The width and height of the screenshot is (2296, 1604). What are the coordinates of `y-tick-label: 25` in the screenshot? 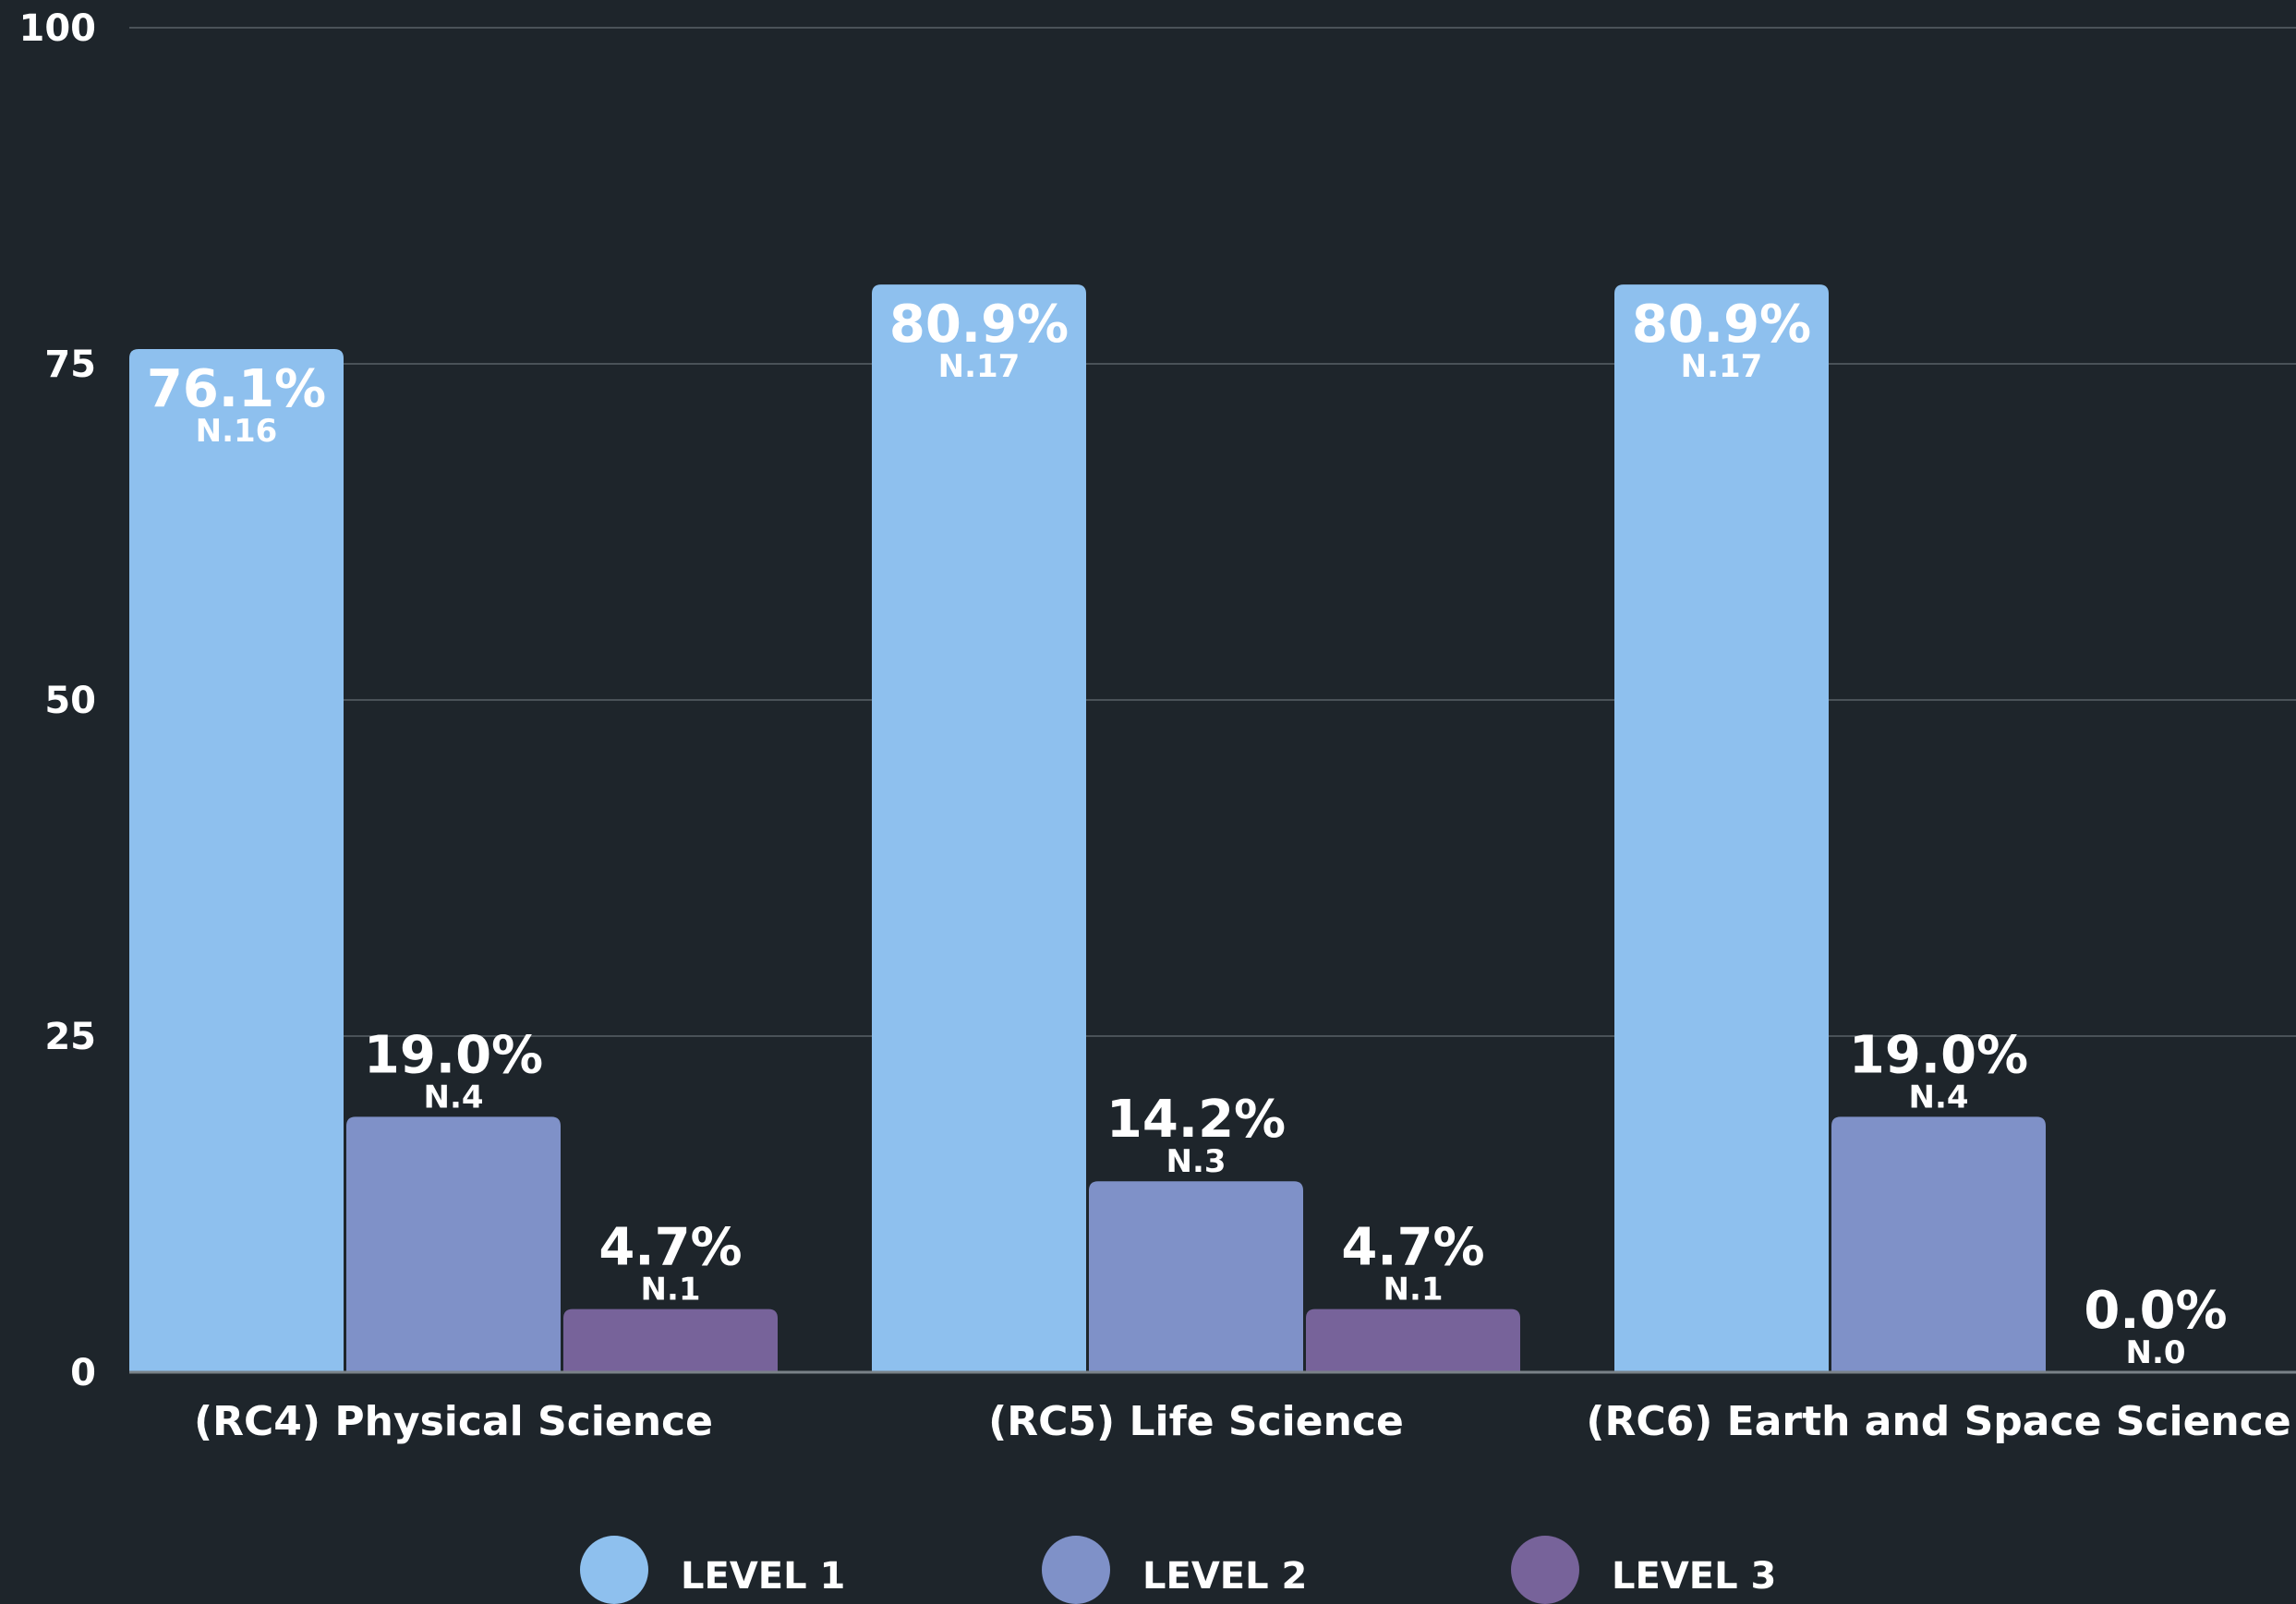 It's located at (70, 1037).